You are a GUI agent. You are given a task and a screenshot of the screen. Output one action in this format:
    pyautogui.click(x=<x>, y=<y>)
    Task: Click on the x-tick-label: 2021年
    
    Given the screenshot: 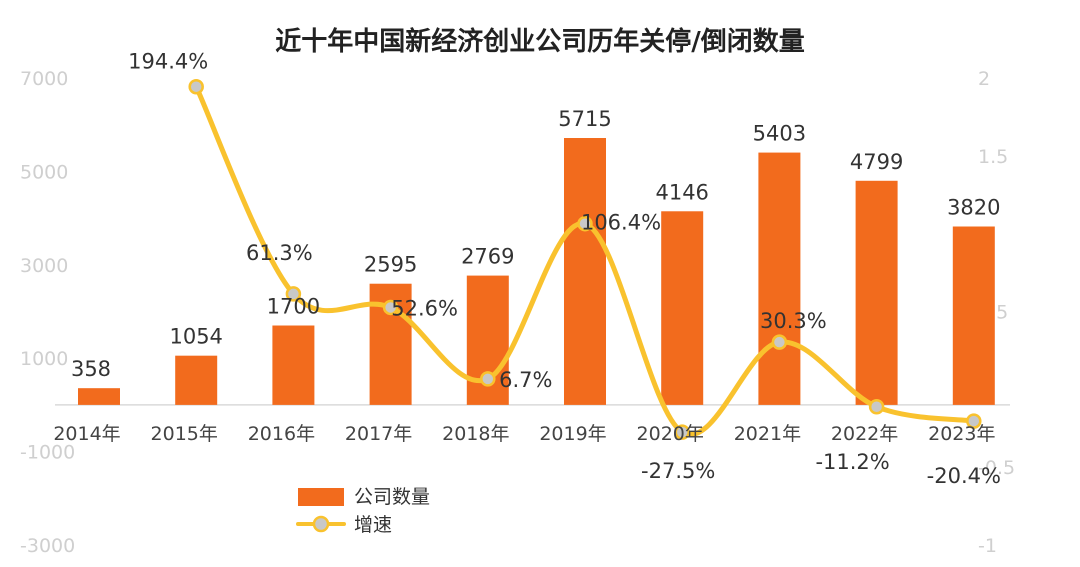 What is the action you would take?
    pyautogui.click(x=767, y=434)
    